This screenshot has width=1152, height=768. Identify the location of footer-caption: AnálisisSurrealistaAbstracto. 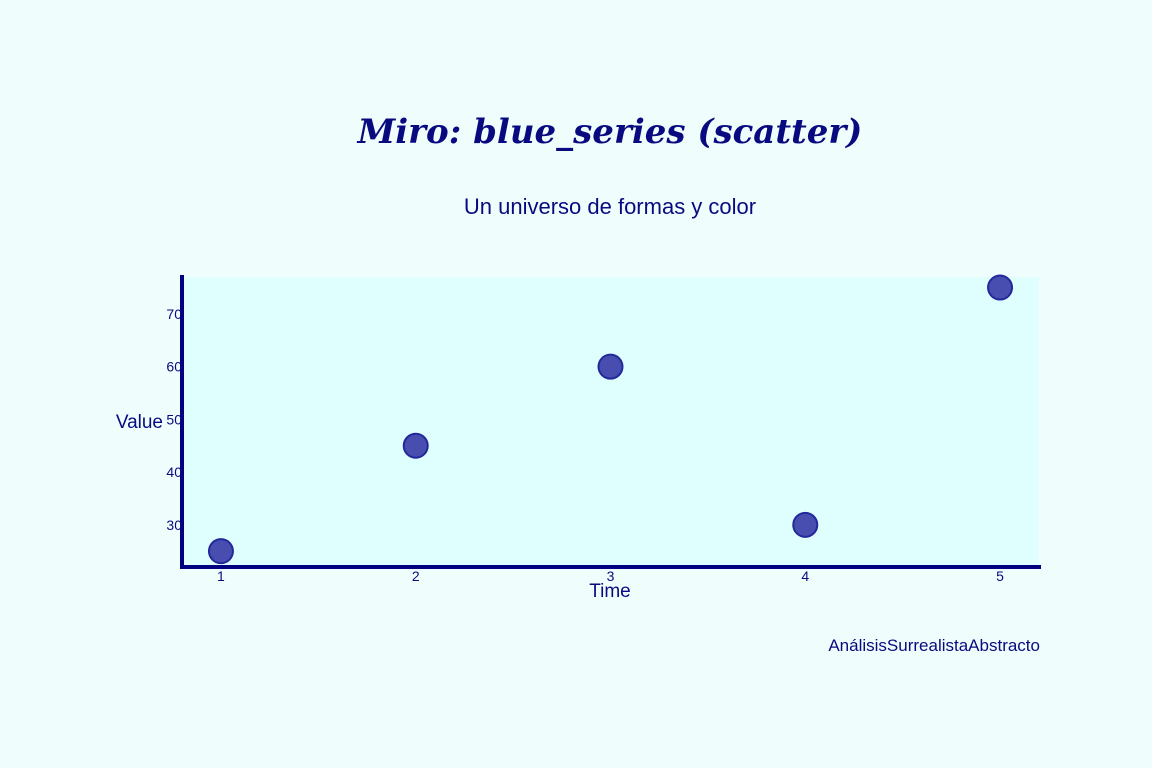
(934, 645).